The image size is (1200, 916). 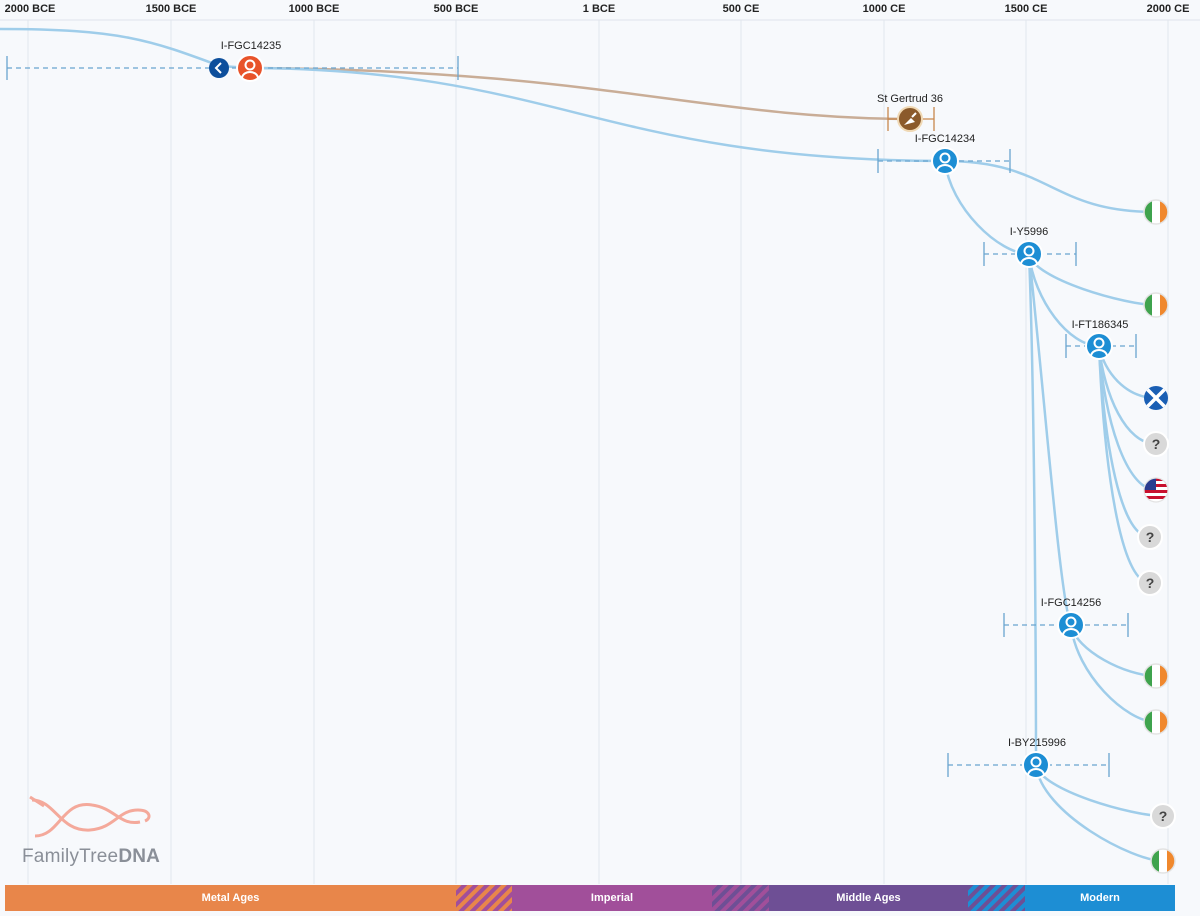 What do you see at coordinates (456, 9) in the screenshot?
I see `axis-label-3: 500 BCE` at bounding box center [456, 9].